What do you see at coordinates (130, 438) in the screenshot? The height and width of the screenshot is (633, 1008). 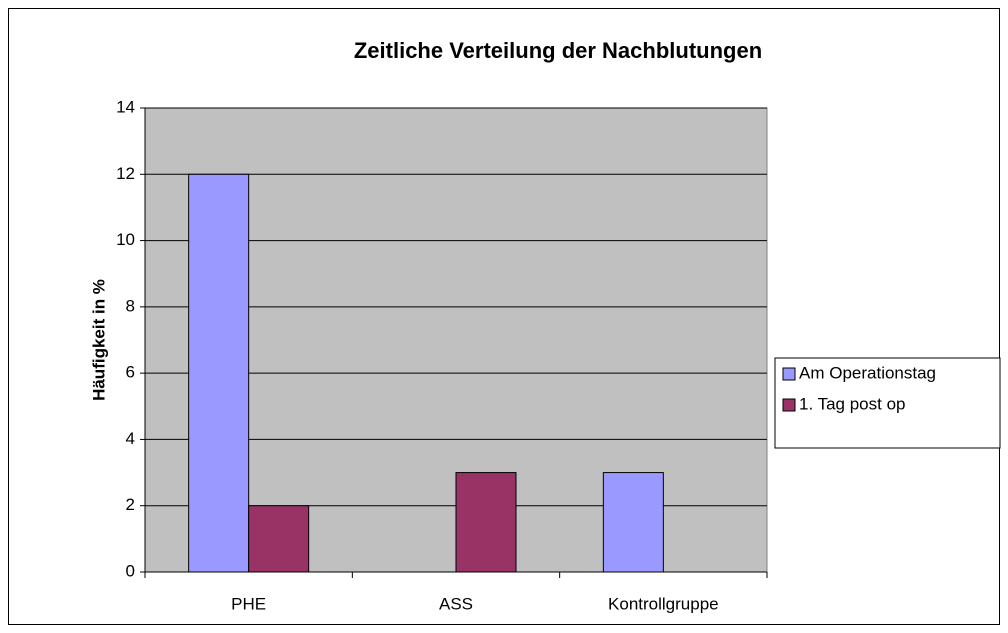 I see `y-tick-label: 4` at bounding box center [130, 438].